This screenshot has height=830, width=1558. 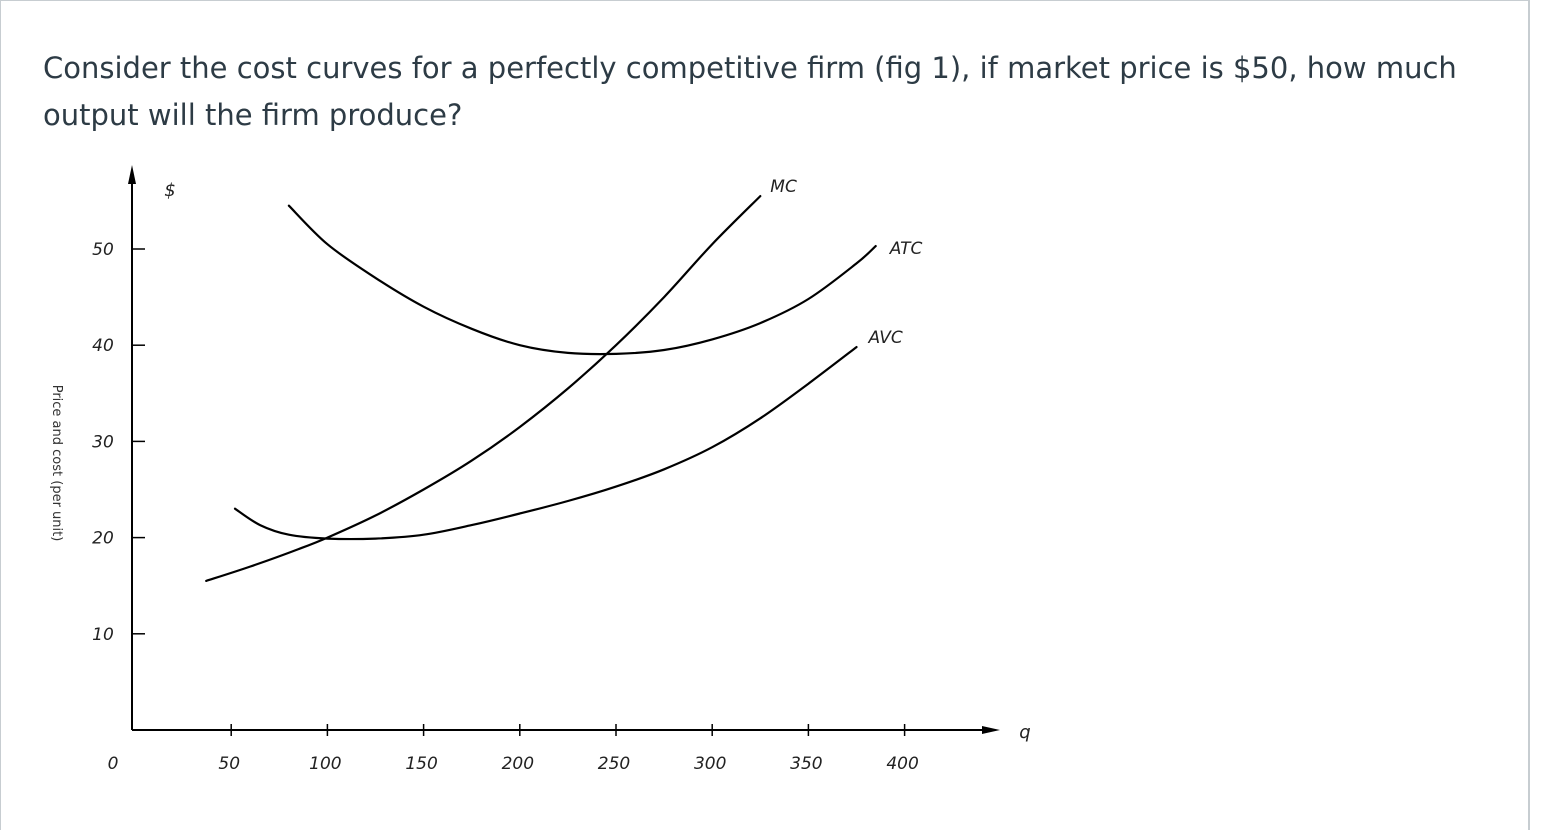 What do you see at coordinates (902, 764) in the screenshot?
I see `x-tick-label-400: 400` at bounding box center [902, 764].